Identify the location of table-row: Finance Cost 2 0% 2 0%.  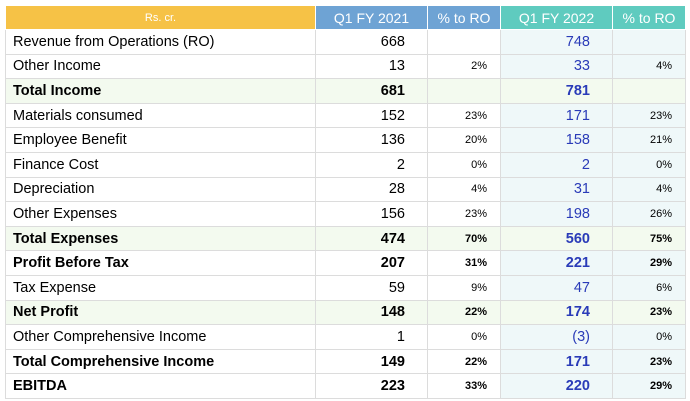
(345, 164).